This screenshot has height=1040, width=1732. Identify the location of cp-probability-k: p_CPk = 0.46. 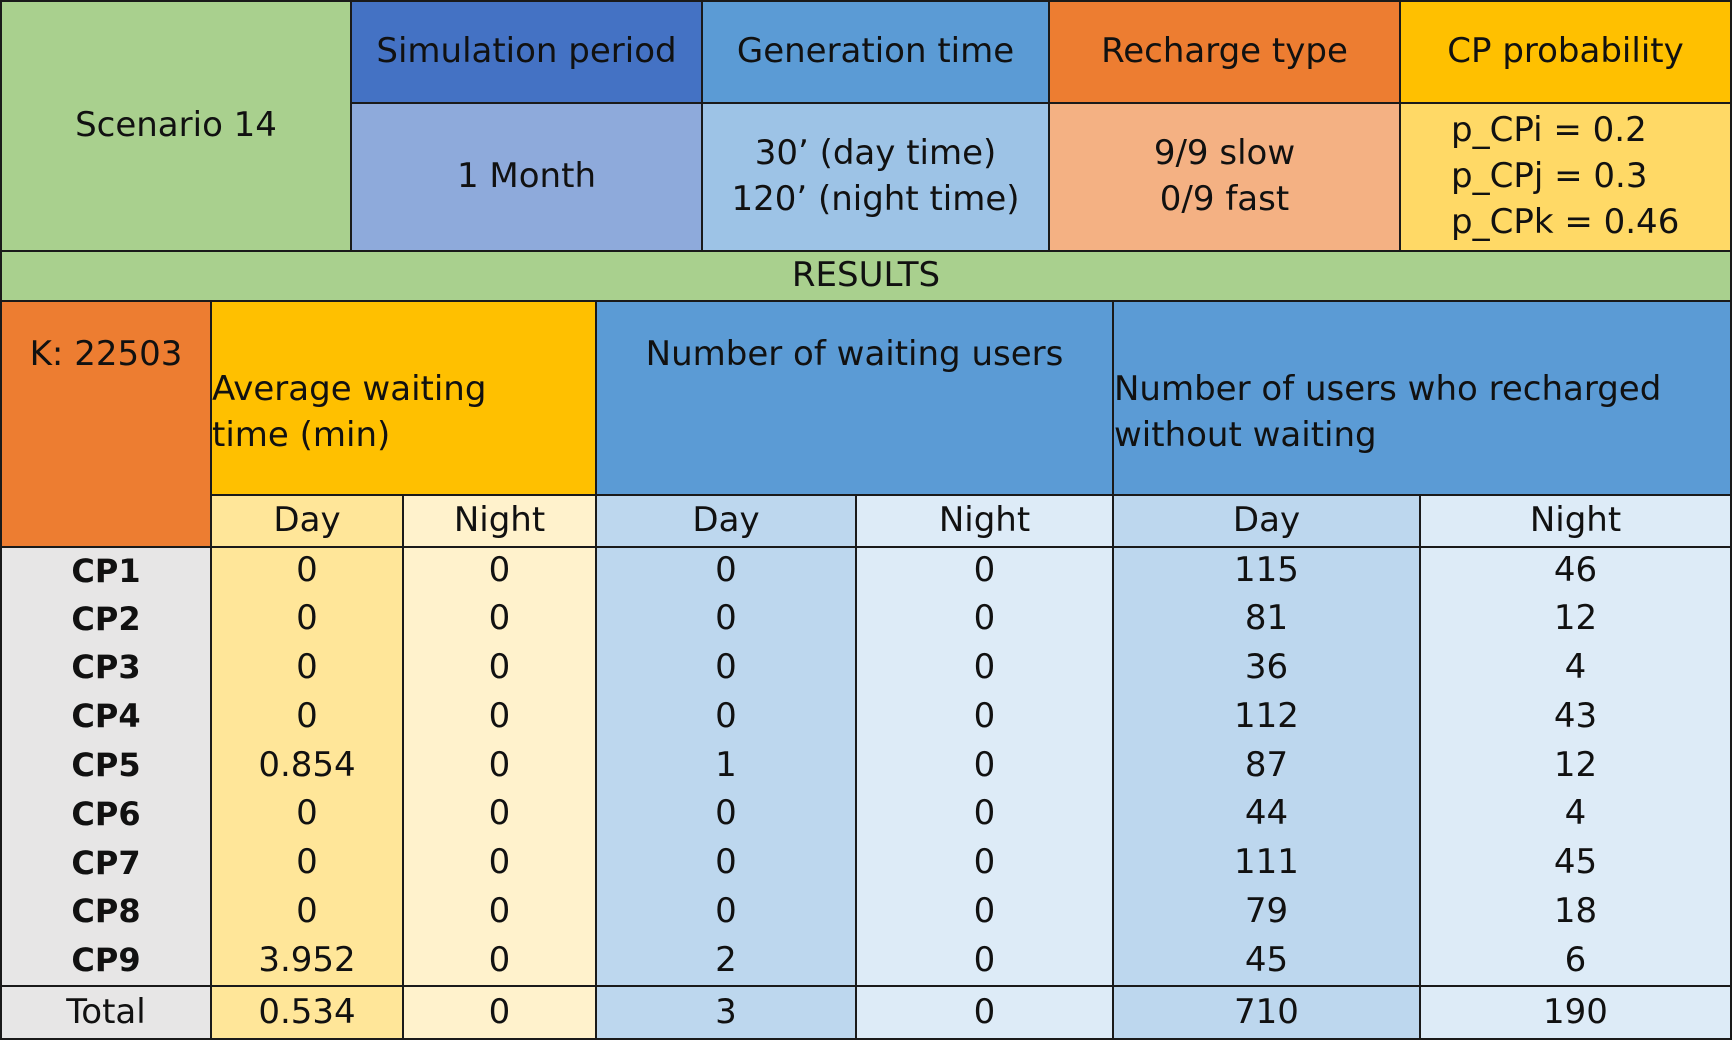
(1565, 221).